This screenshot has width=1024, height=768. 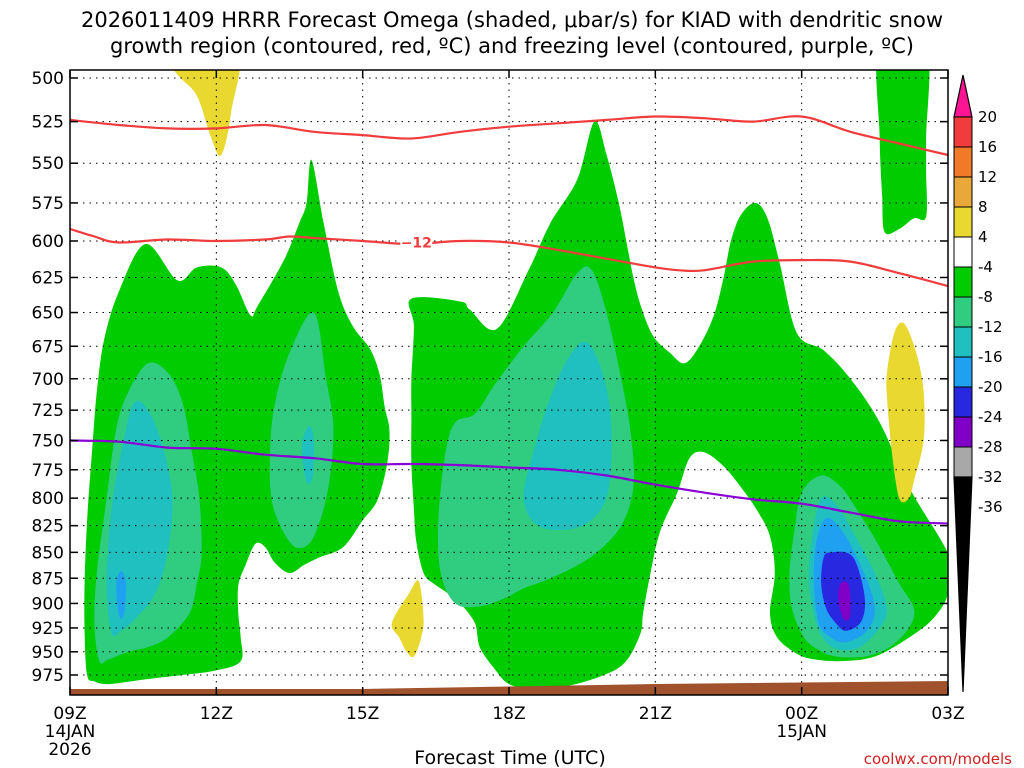 I want to click on xtick-label-00Z: 00Z, so click(x=801, y=714).